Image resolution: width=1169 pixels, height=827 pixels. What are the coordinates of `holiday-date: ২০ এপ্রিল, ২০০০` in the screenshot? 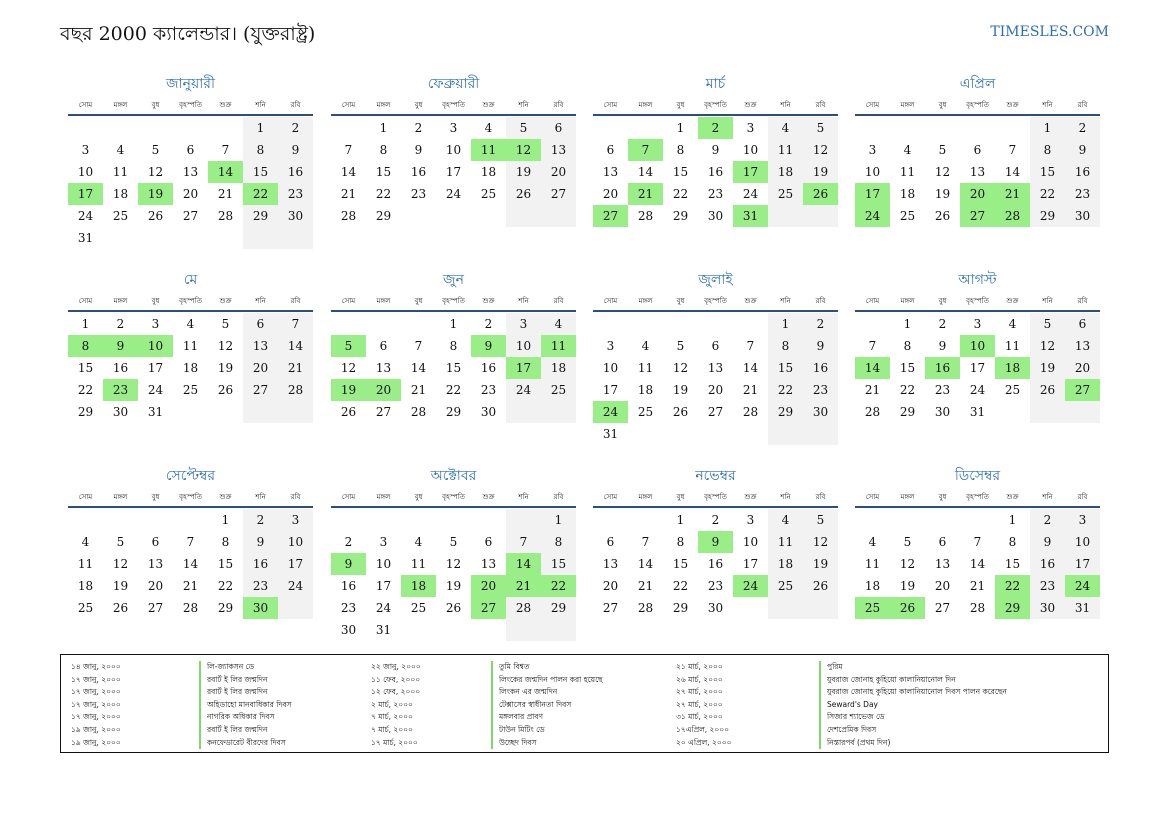 It's located at (704, 742).